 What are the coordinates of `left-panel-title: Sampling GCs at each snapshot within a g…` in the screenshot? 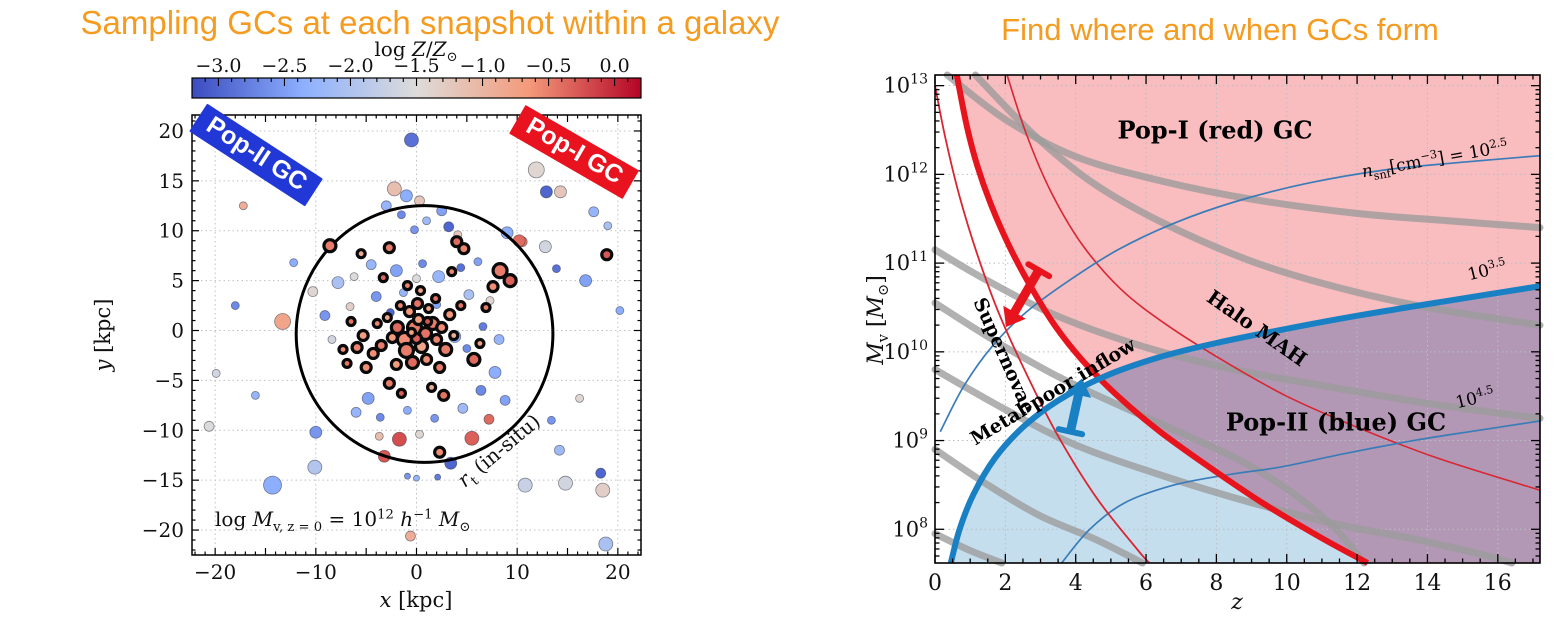 It's located at (430, 22).